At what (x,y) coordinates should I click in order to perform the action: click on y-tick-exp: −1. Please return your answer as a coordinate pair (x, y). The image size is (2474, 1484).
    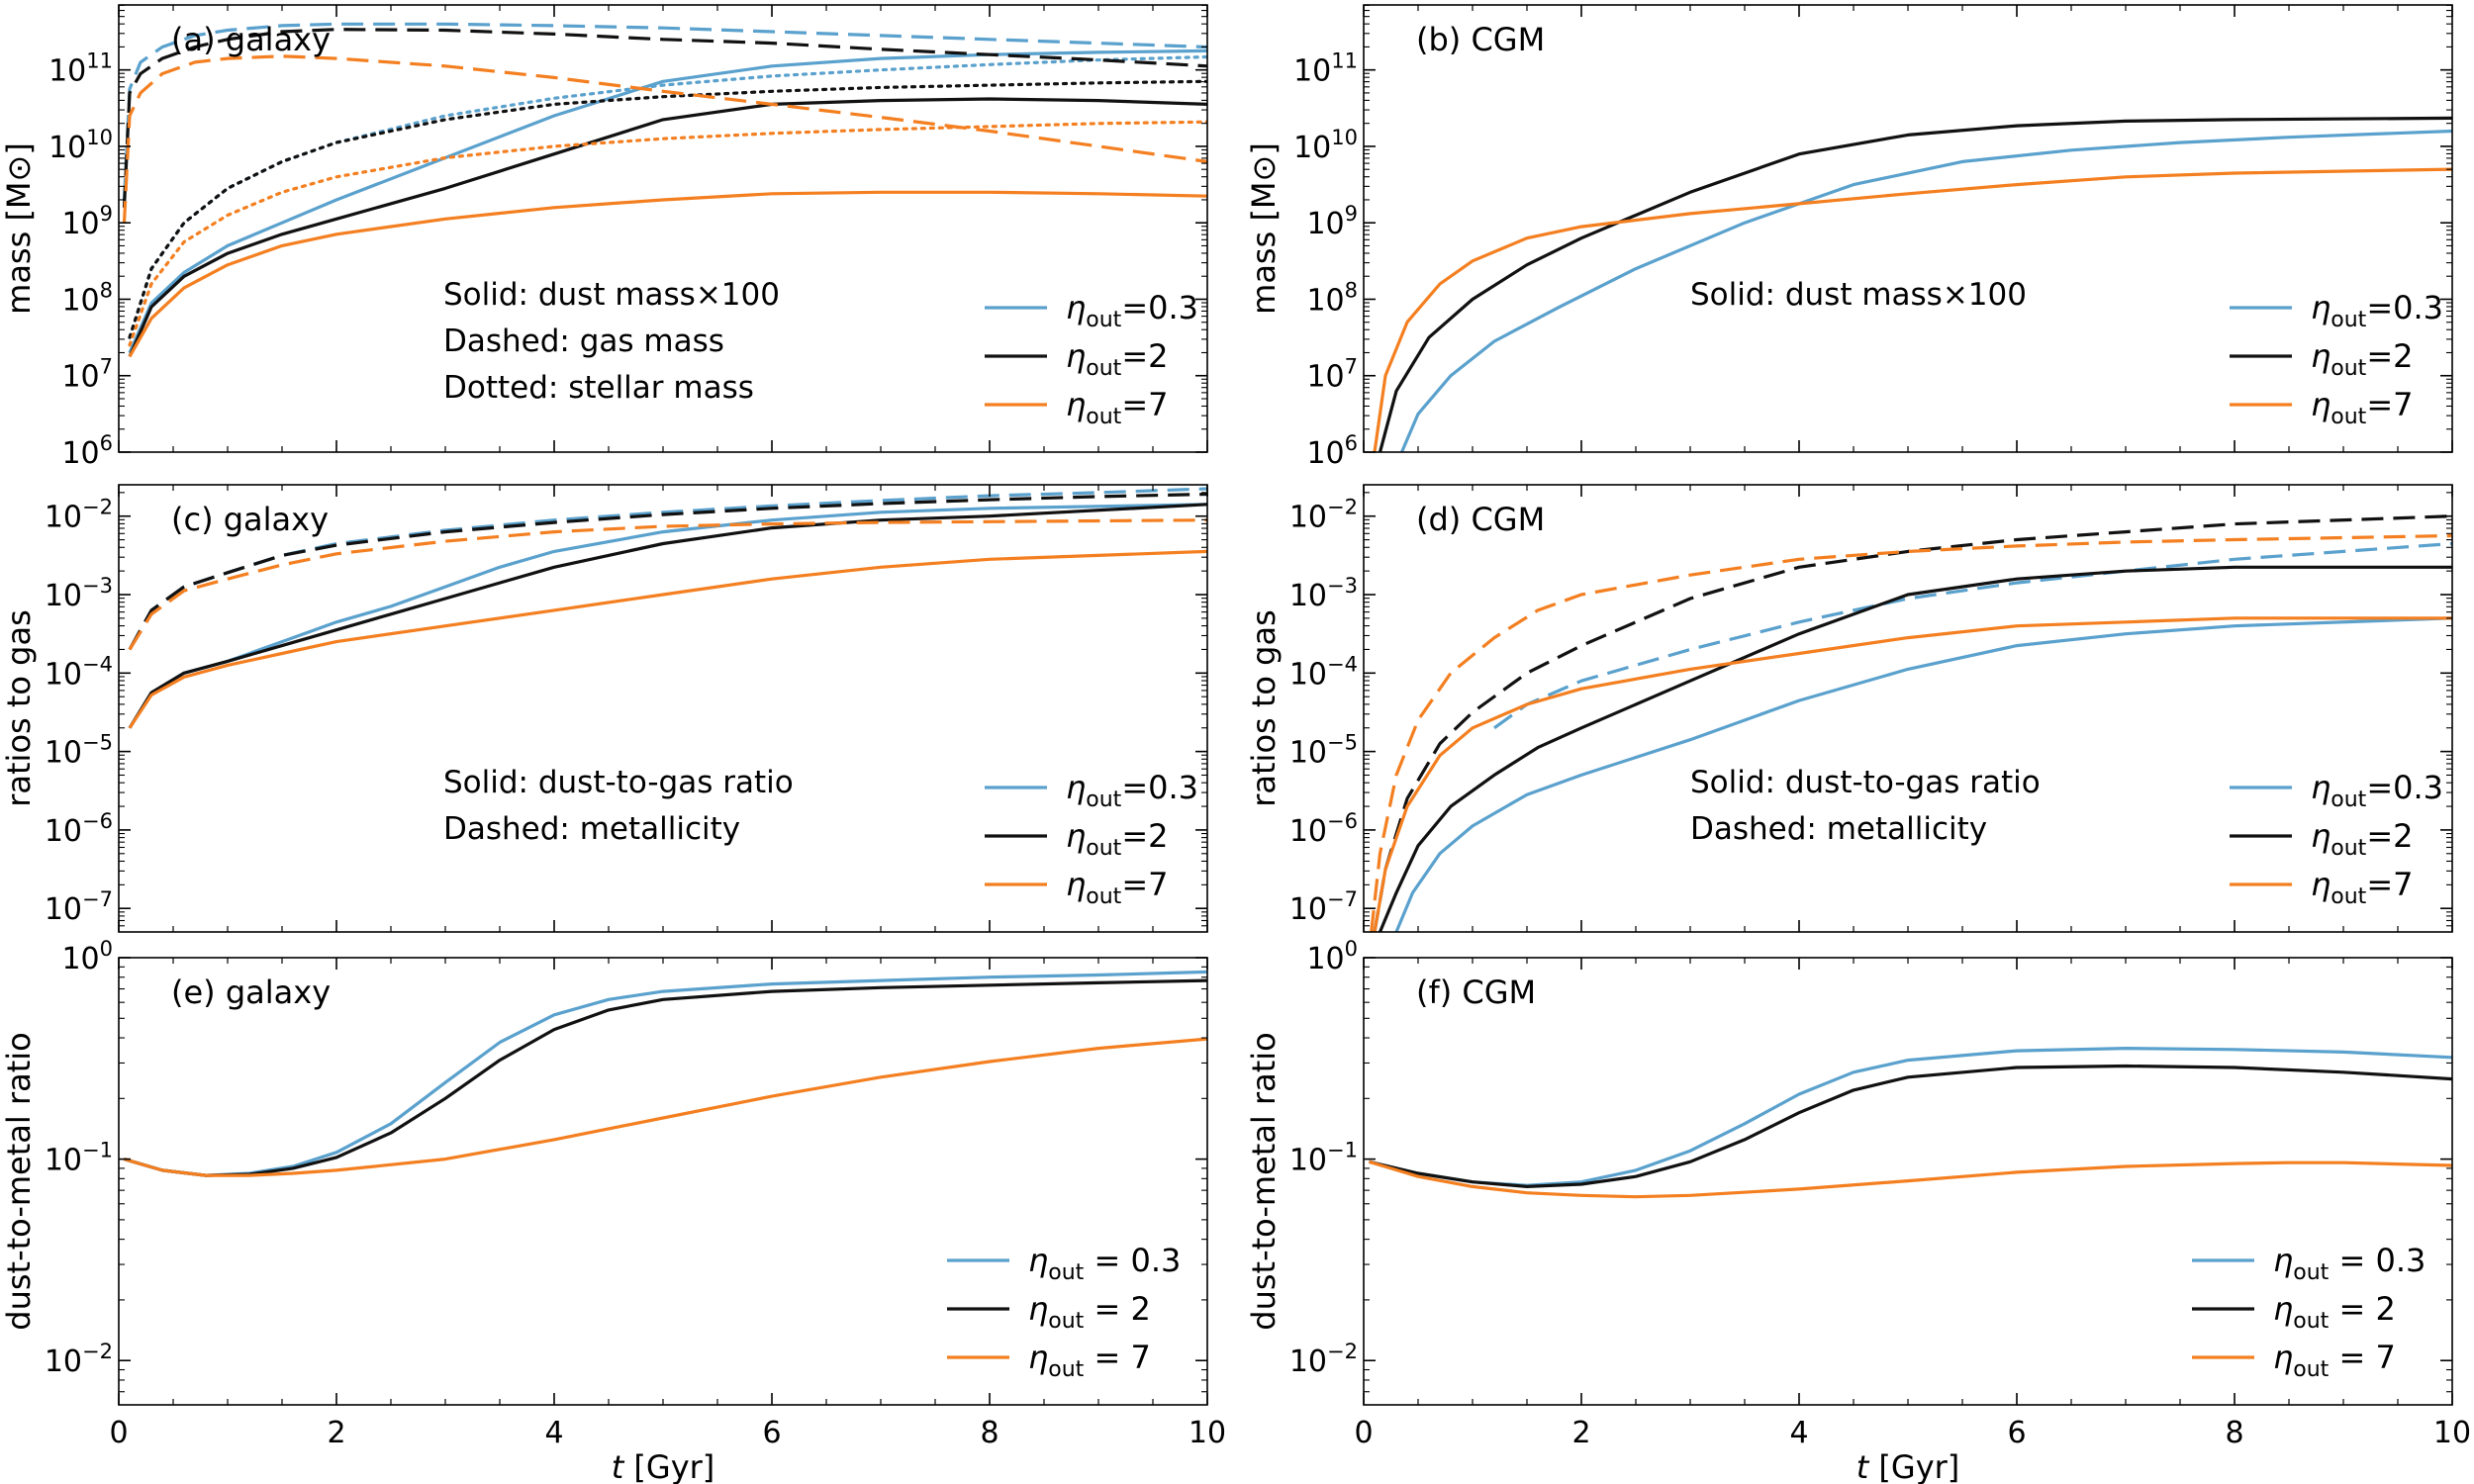
    Looking at the image, I should click on (97, 1150).